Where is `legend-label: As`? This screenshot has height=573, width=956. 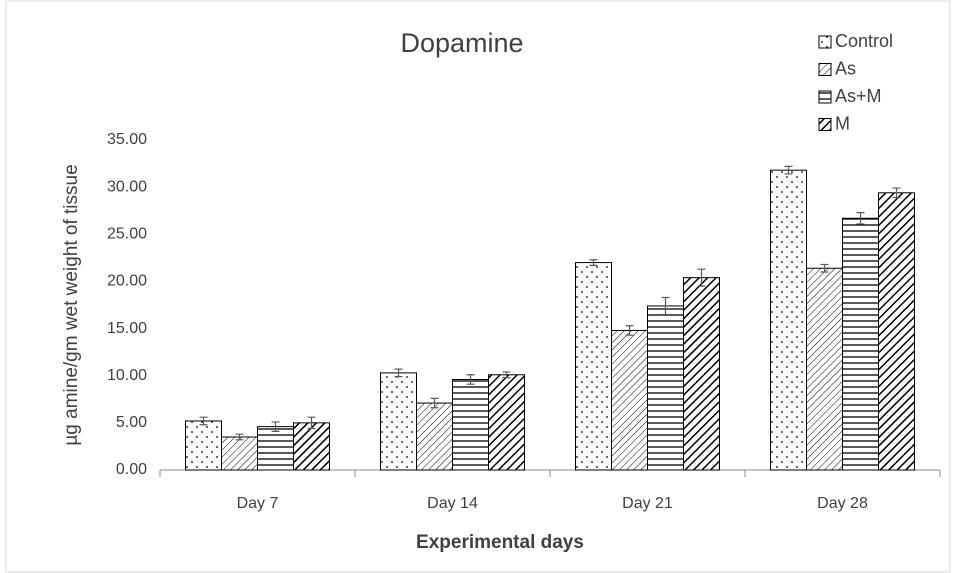
legend-label: As is located at coordinates (845, 68).